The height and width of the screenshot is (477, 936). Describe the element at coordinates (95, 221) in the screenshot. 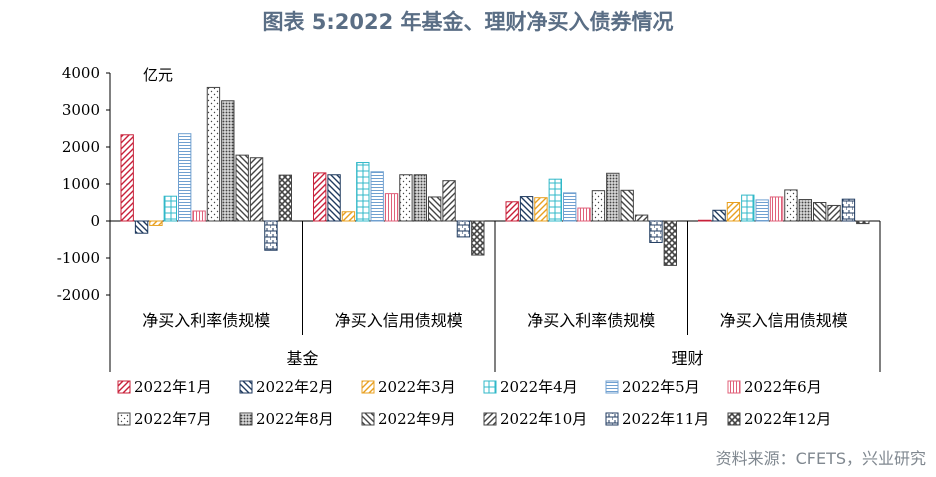

I see `y-tick-label: 0` at that location.